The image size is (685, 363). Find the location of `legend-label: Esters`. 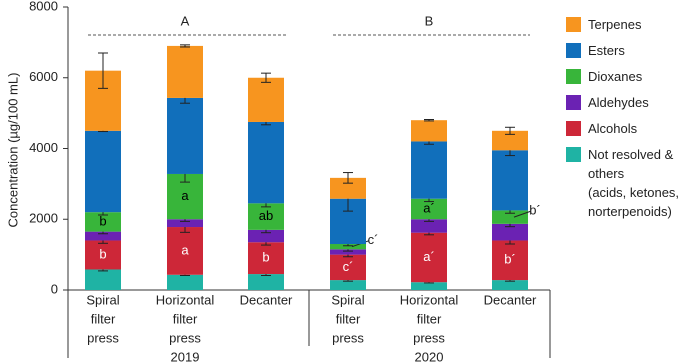

legend-label: Esters is located at coordinates (606, 50).